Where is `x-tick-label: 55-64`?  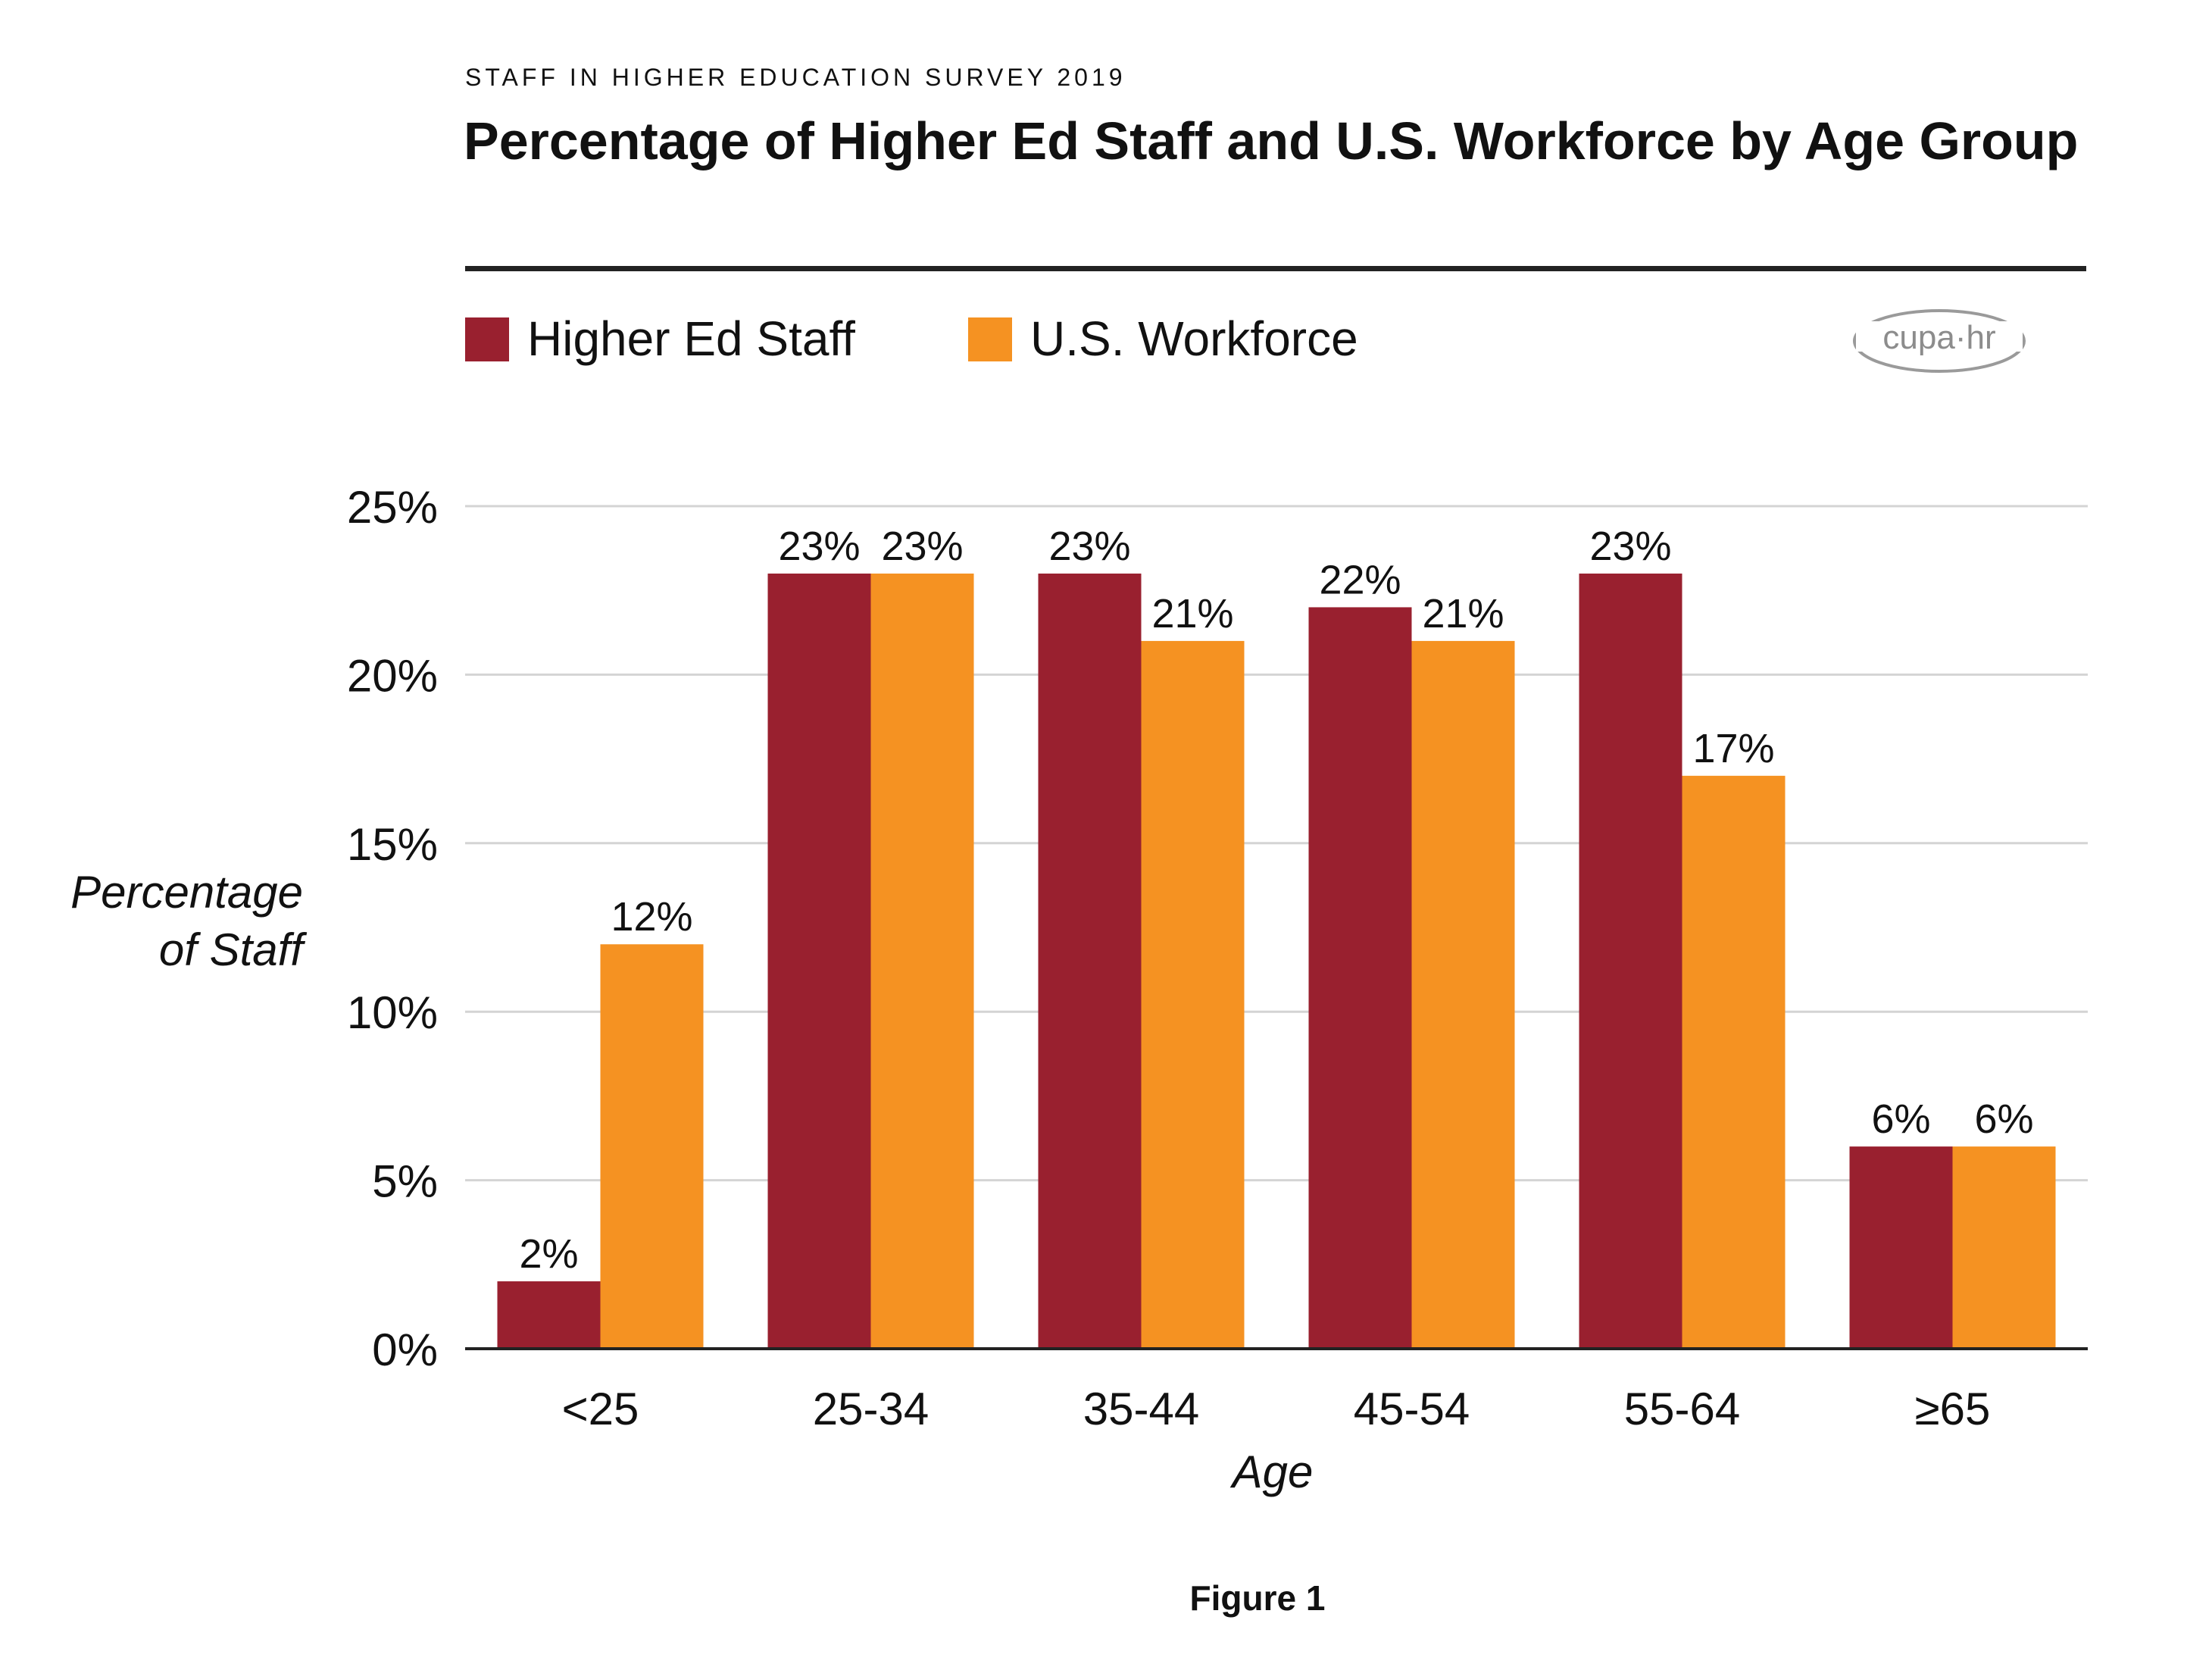
x-tick-label: 55-64 is located at coordinates (1682, 1409).